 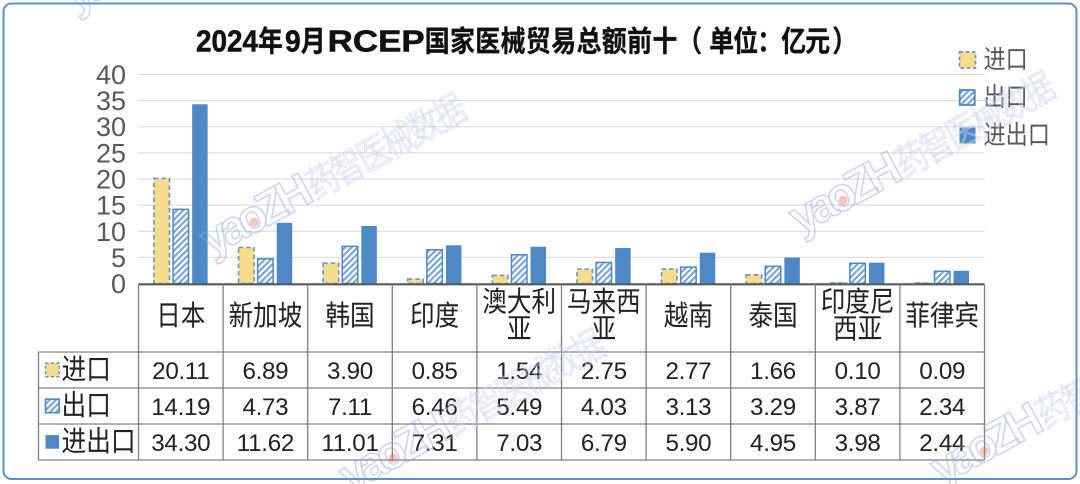 I want to click on svg-text: 40, so click(x=111, y=75).